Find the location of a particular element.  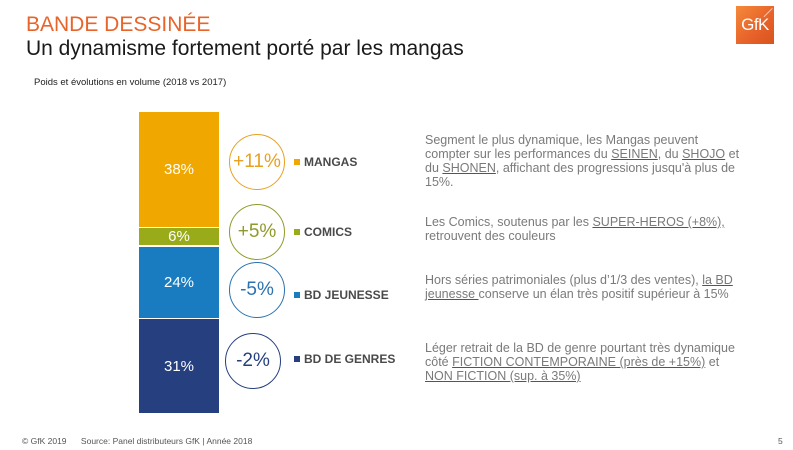

stacked-bar: 38% 6% 24% 31% is located at coordinates (179, 262).